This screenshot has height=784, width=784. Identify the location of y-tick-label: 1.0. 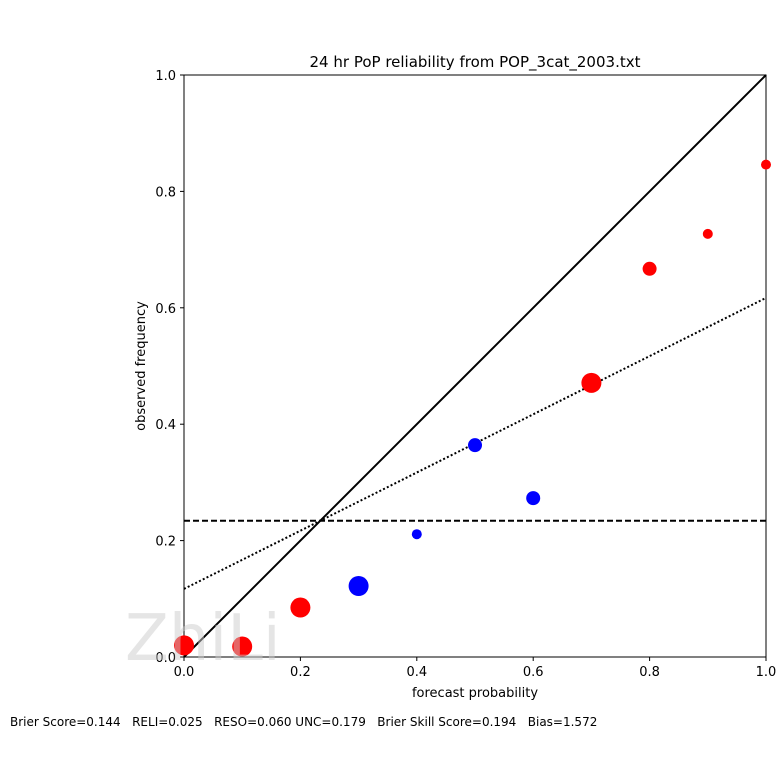
(165, 76).